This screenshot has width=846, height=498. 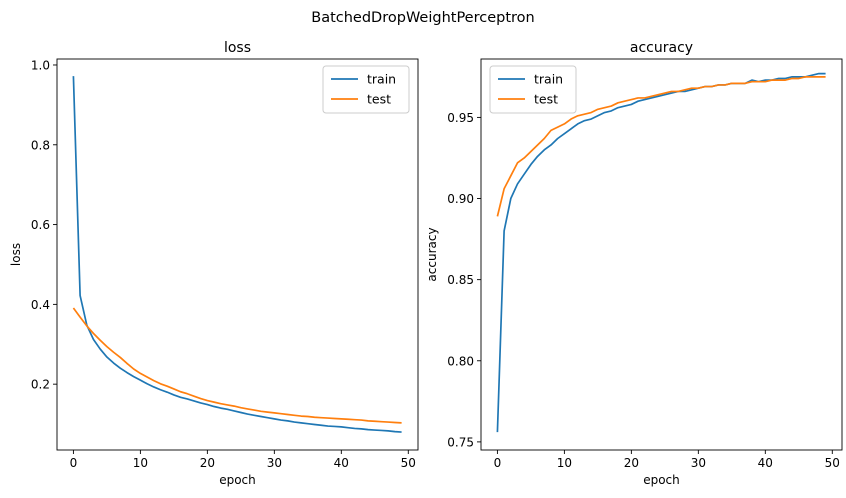 I want to click on accuracy-title: accuracy, so click(x=661, y=48).